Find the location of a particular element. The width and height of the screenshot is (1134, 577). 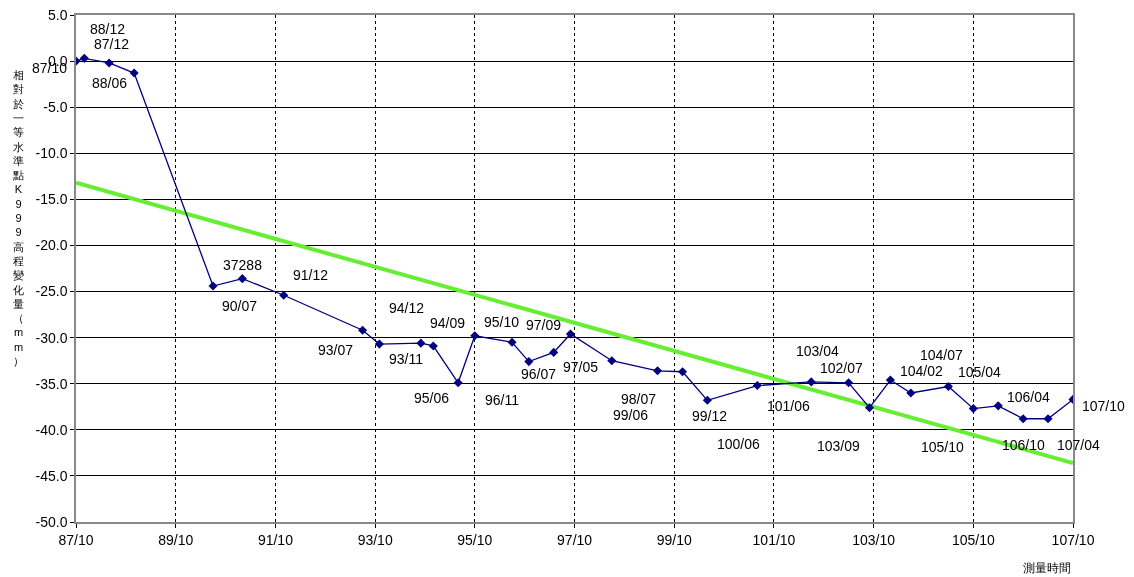

annotation: 107/10 is located at coordinates (1104, 406).